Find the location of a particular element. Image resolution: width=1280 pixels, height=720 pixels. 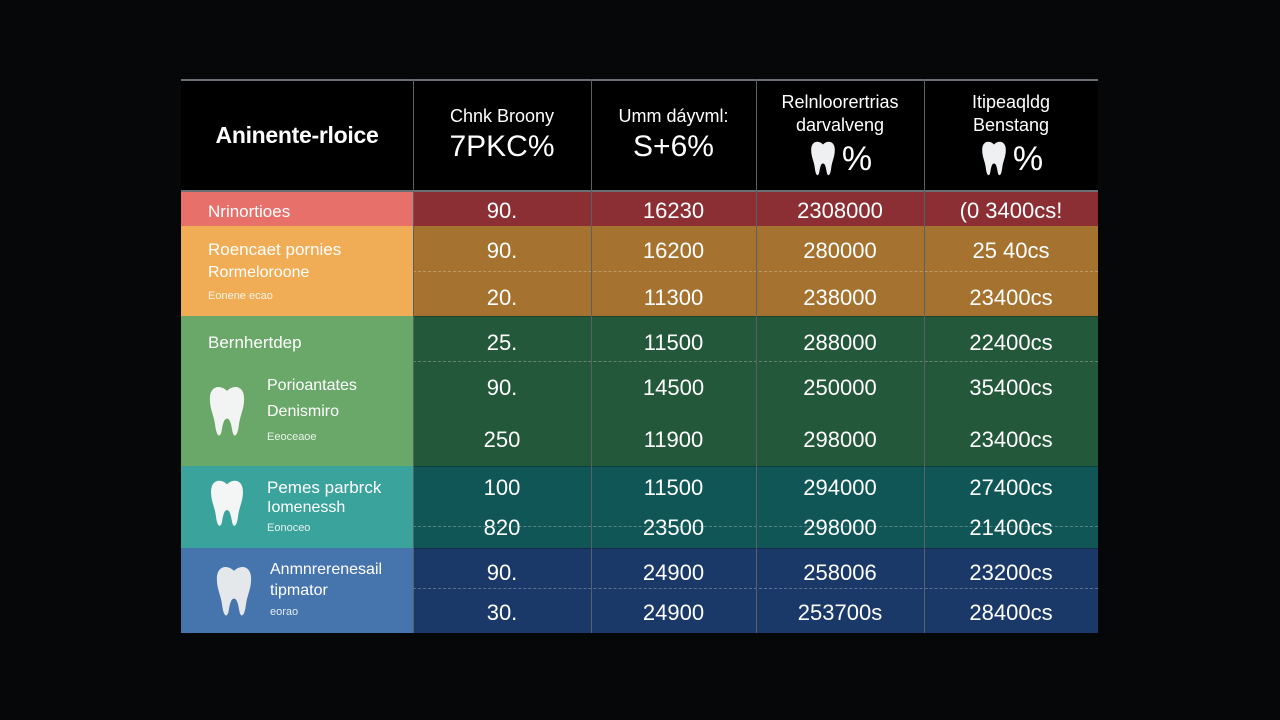

header-col-2: Umm dáyvml: S+6% is located at coordinates (673, 135).